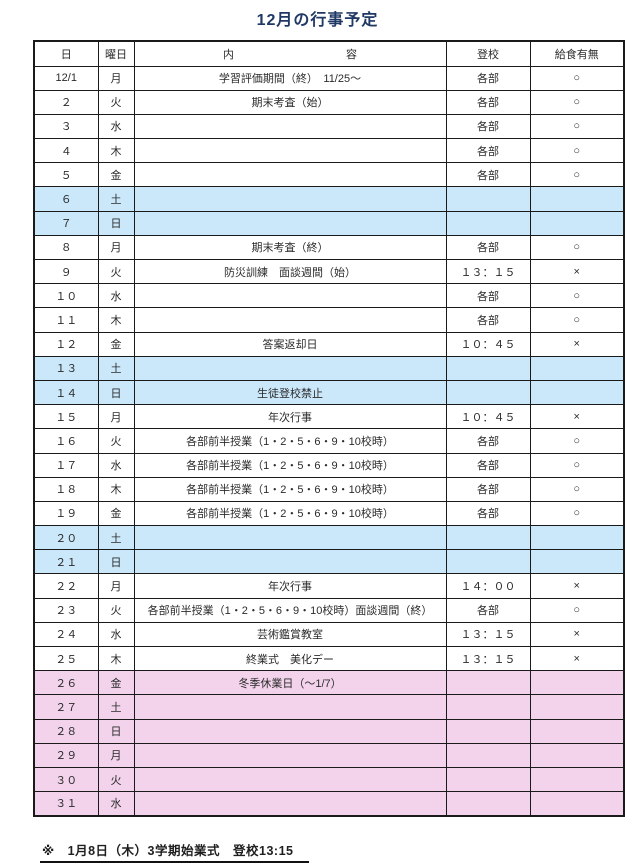  I want to click on content-cell: 冬季休業日（～1/7）, so click(290, 683).